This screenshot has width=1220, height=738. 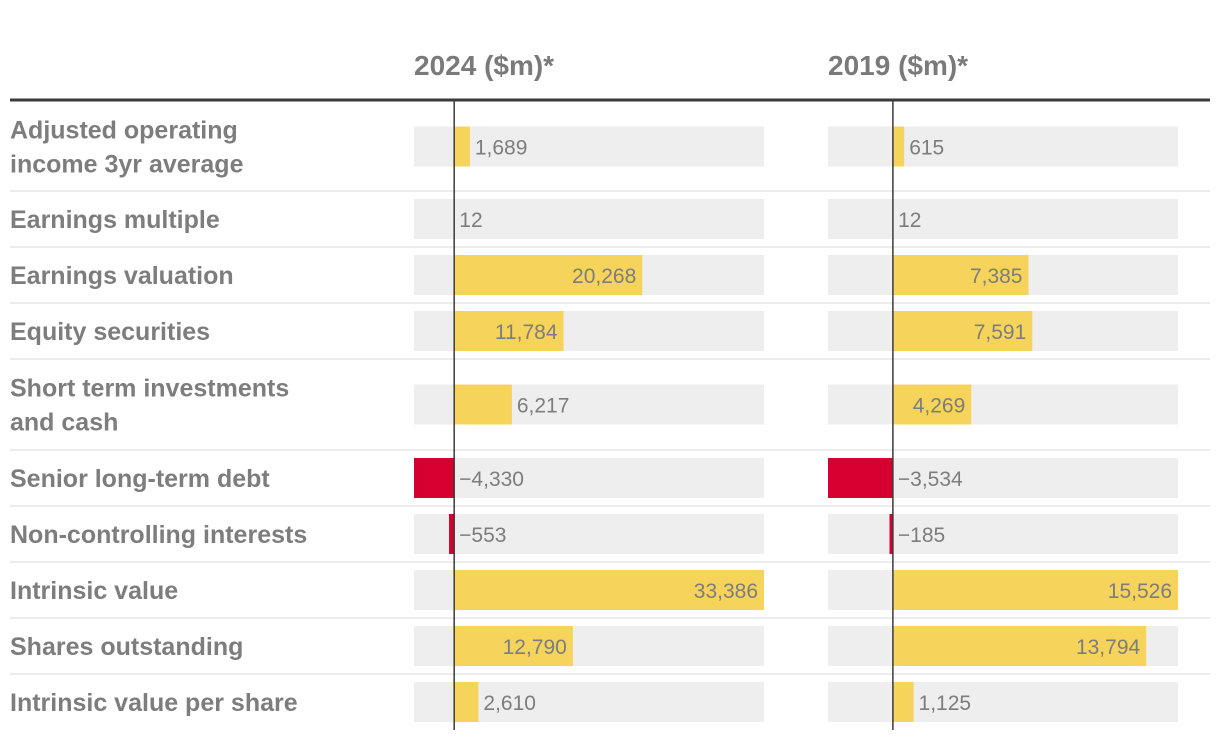 I want to click on value-label-2024: 33,386, so click(x=726, y=591).